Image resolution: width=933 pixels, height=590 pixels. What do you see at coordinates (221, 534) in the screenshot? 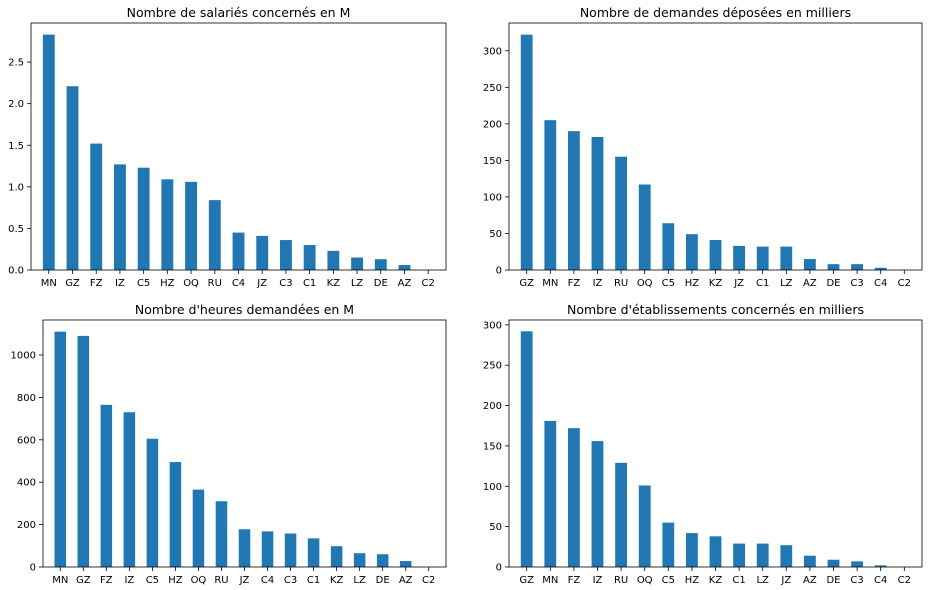
I see `bar-RU` at bounding box center [221, 534].